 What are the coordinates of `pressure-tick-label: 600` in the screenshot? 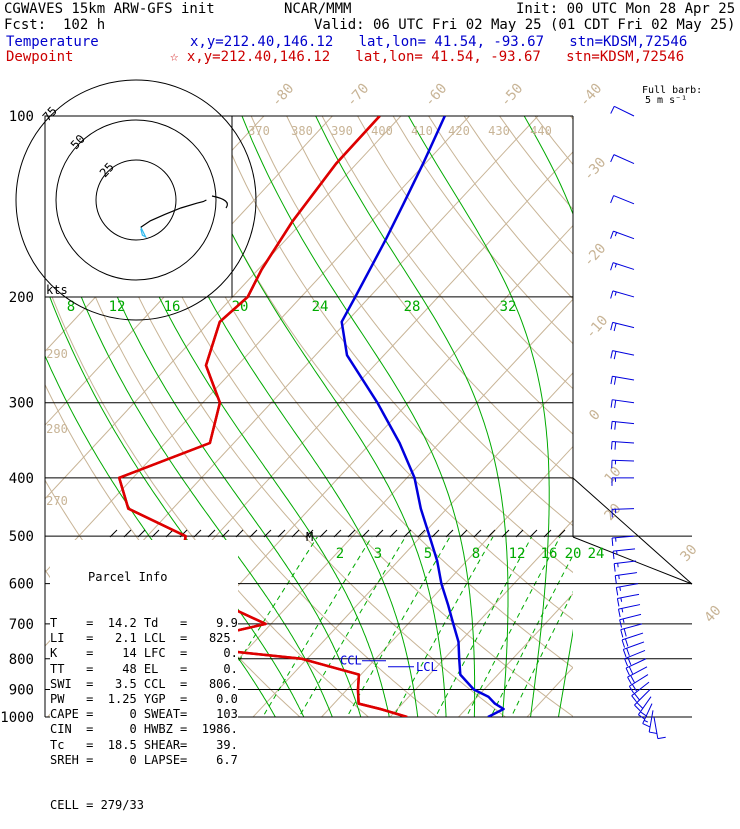 It's located at (21, 585).